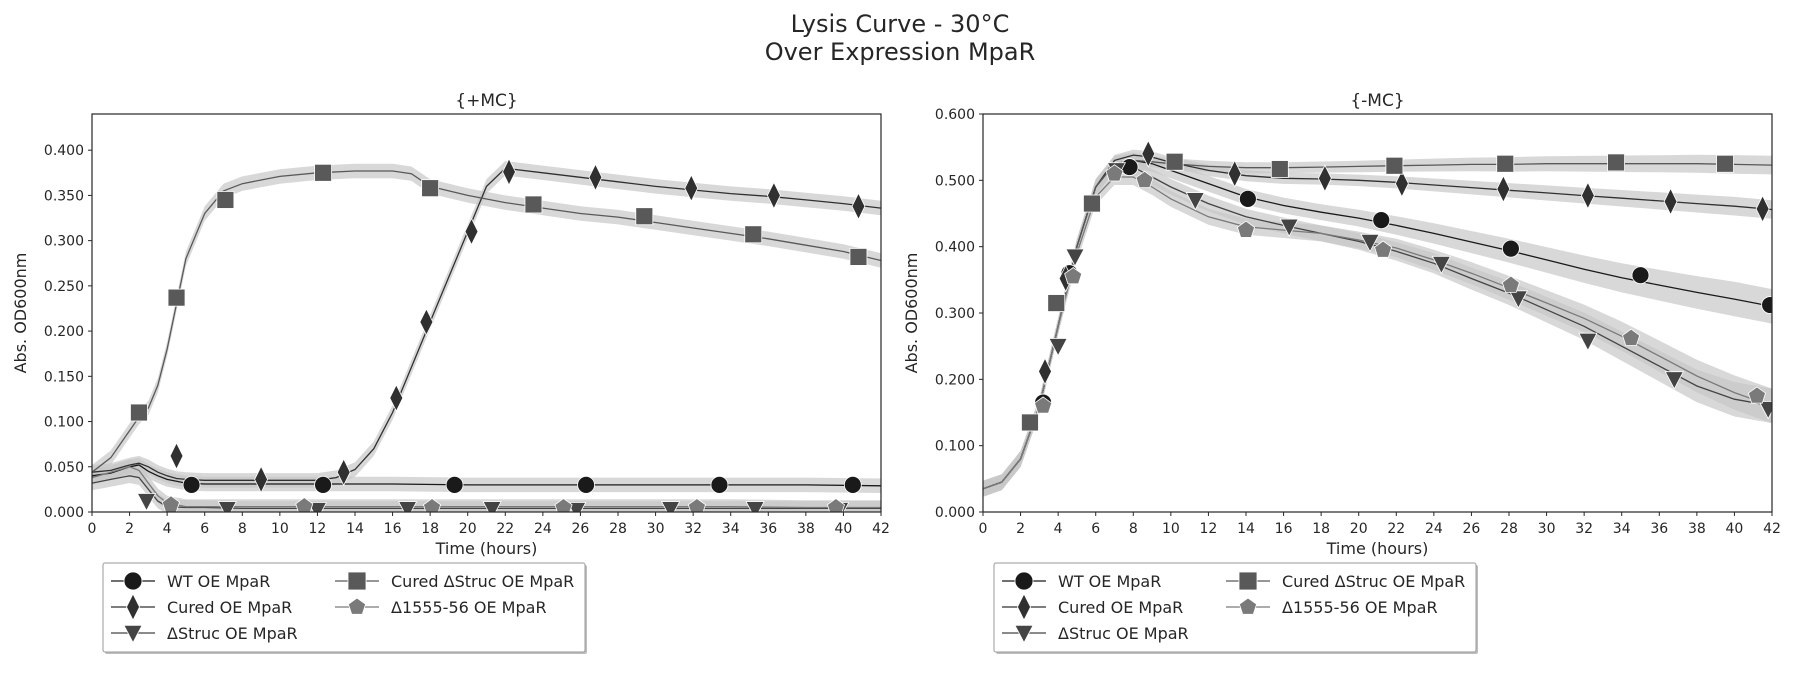 This screenshot has height=684, width=1800. Describe the element at coordinates (133, 607) in the screenshot. I see `legend-marker-cured-oe-mpar` at that location.